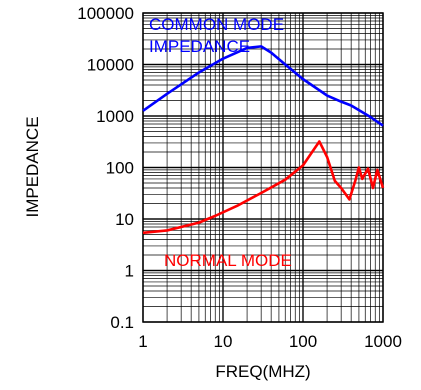  I want to click on common-mode-label-line2: IMPEDANCE, so click(199, 46).